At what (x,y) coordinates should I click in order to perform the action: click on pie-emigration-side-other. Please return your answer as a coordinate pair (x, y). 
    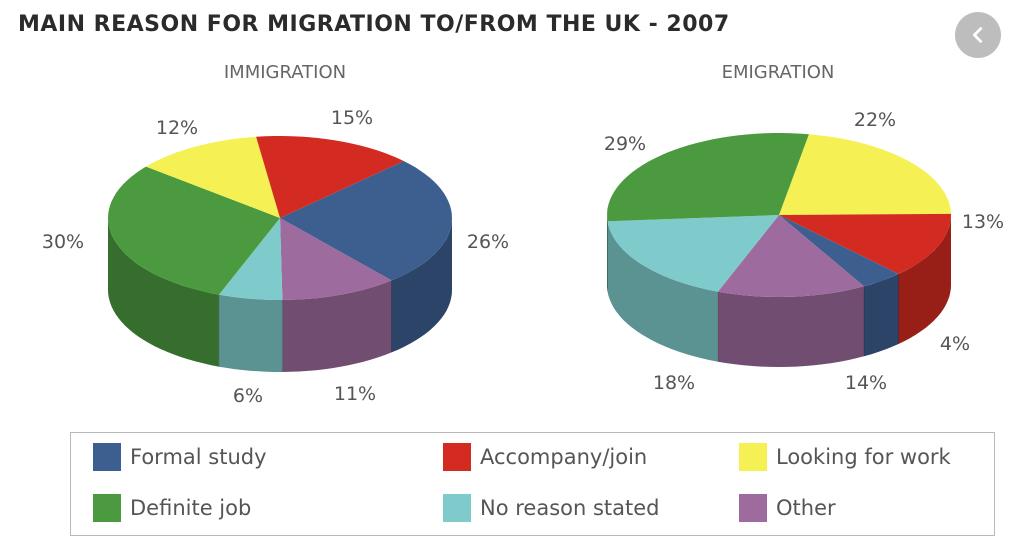
    Looking at the image, I should click on (790, 326).